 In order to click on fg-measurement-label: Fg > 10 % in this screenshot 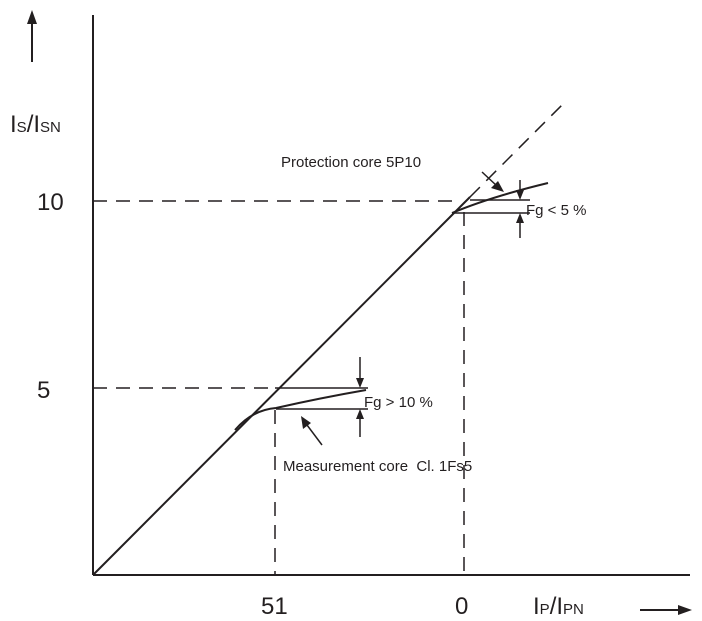, I will do `click(398, 402)`.